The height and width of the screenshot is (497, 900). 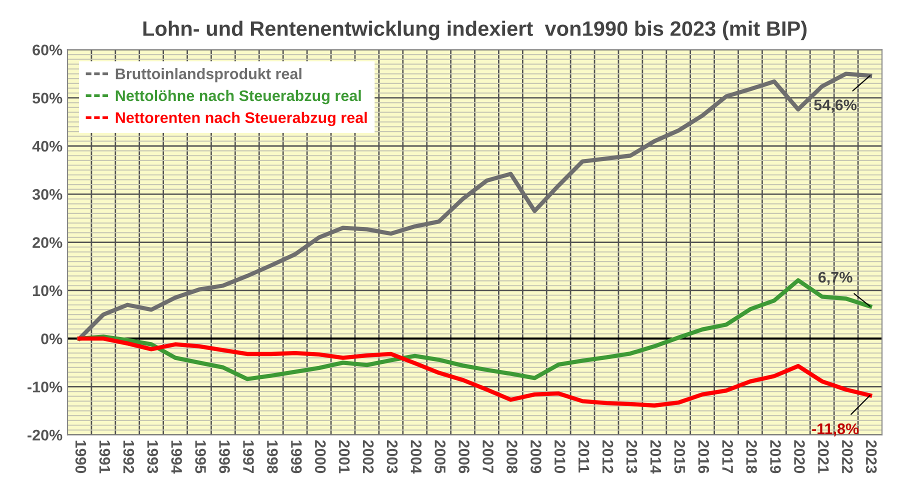 What do you see at coordinates (680, 457) in the screenshot?
I see `x-tick-label: 2015` at bounding box center [680, 457].